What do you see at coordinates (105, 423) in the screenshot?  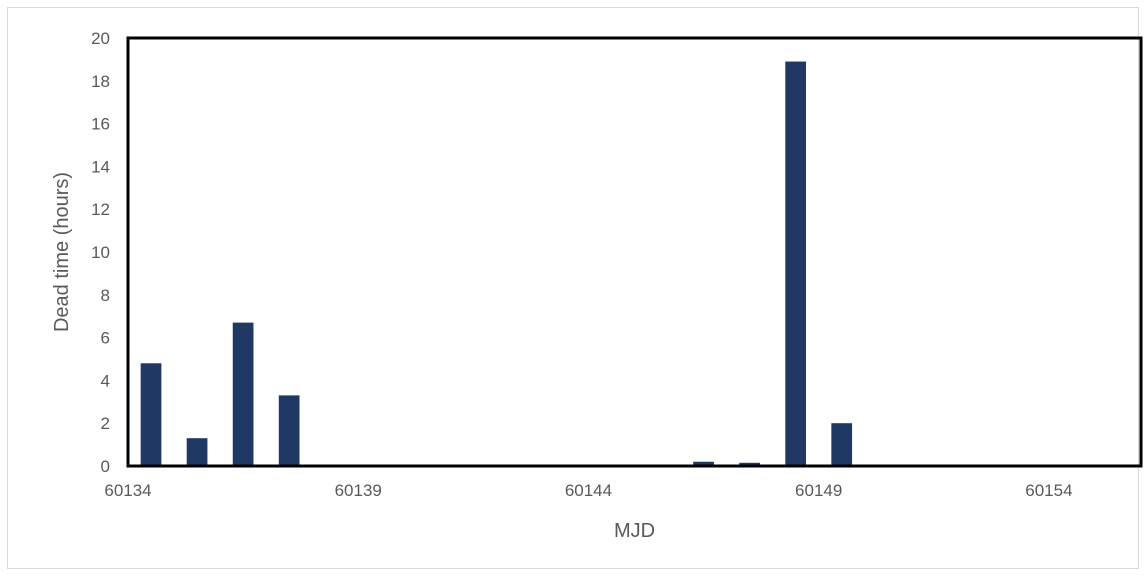 I see `y-tick-label: 2` at bounding box center [105, 423].